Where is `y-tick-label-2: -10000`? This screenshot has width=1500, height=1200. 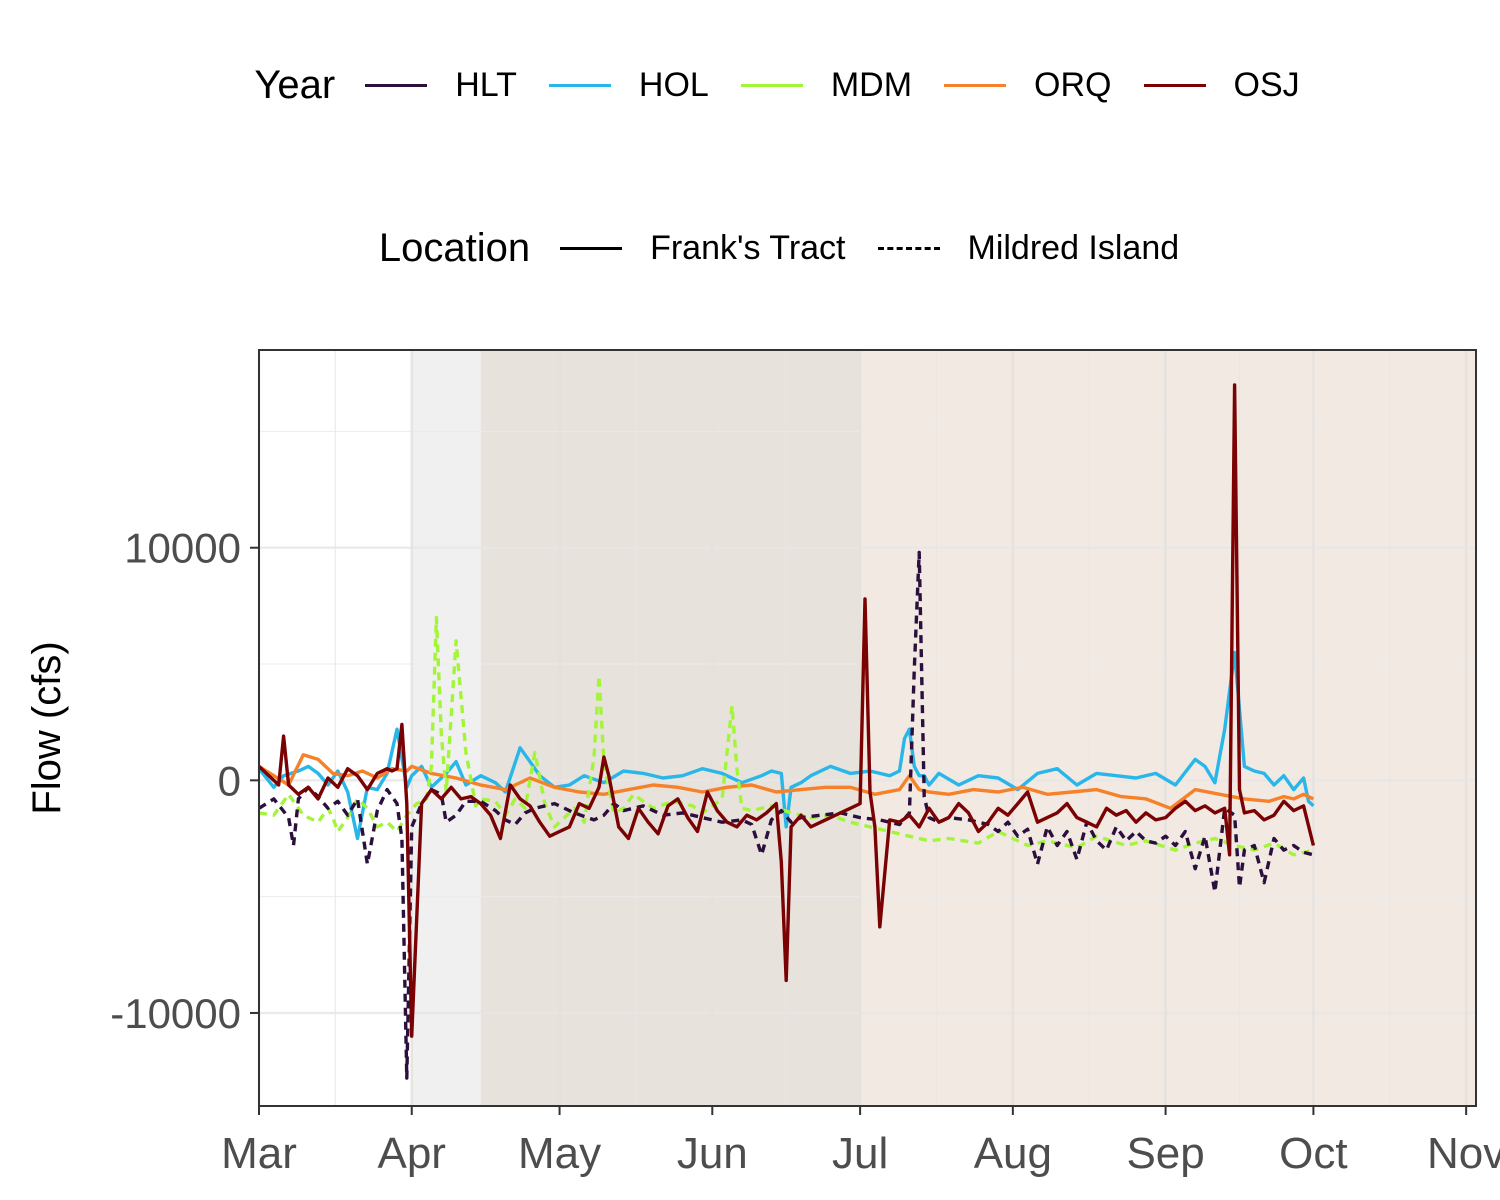
y-tick-label-2: -10000 is located at coordinates (175, 1013).